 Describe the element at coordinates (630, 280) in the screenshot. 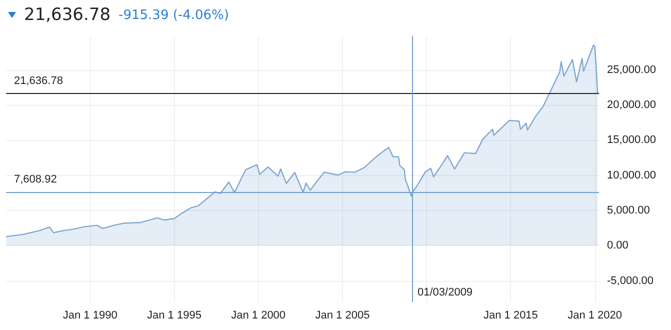

I see `y-tick-label: -5,000.00` at that location.